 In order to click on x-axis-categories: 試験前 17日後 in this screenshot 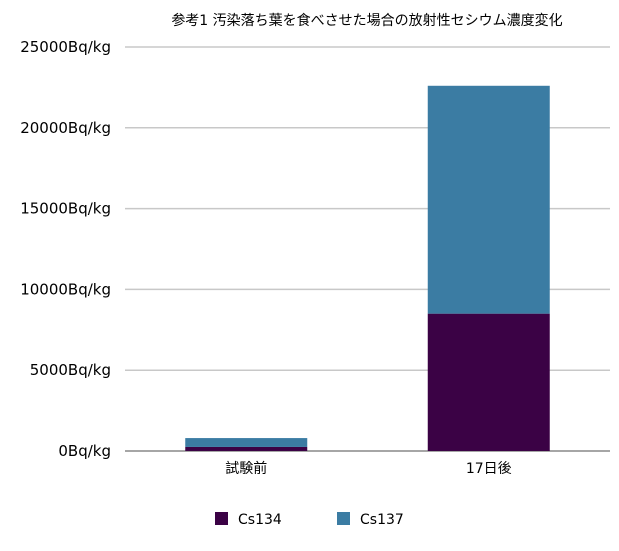, I will do `click(368, 468)`.